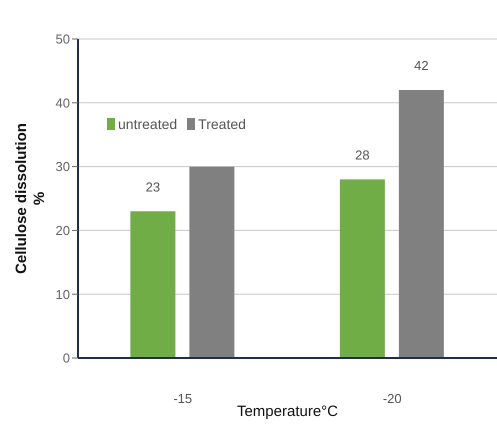 The width and height of the screenshot is (497, 428). I want to click on data-label: 42, so click(421, 66).